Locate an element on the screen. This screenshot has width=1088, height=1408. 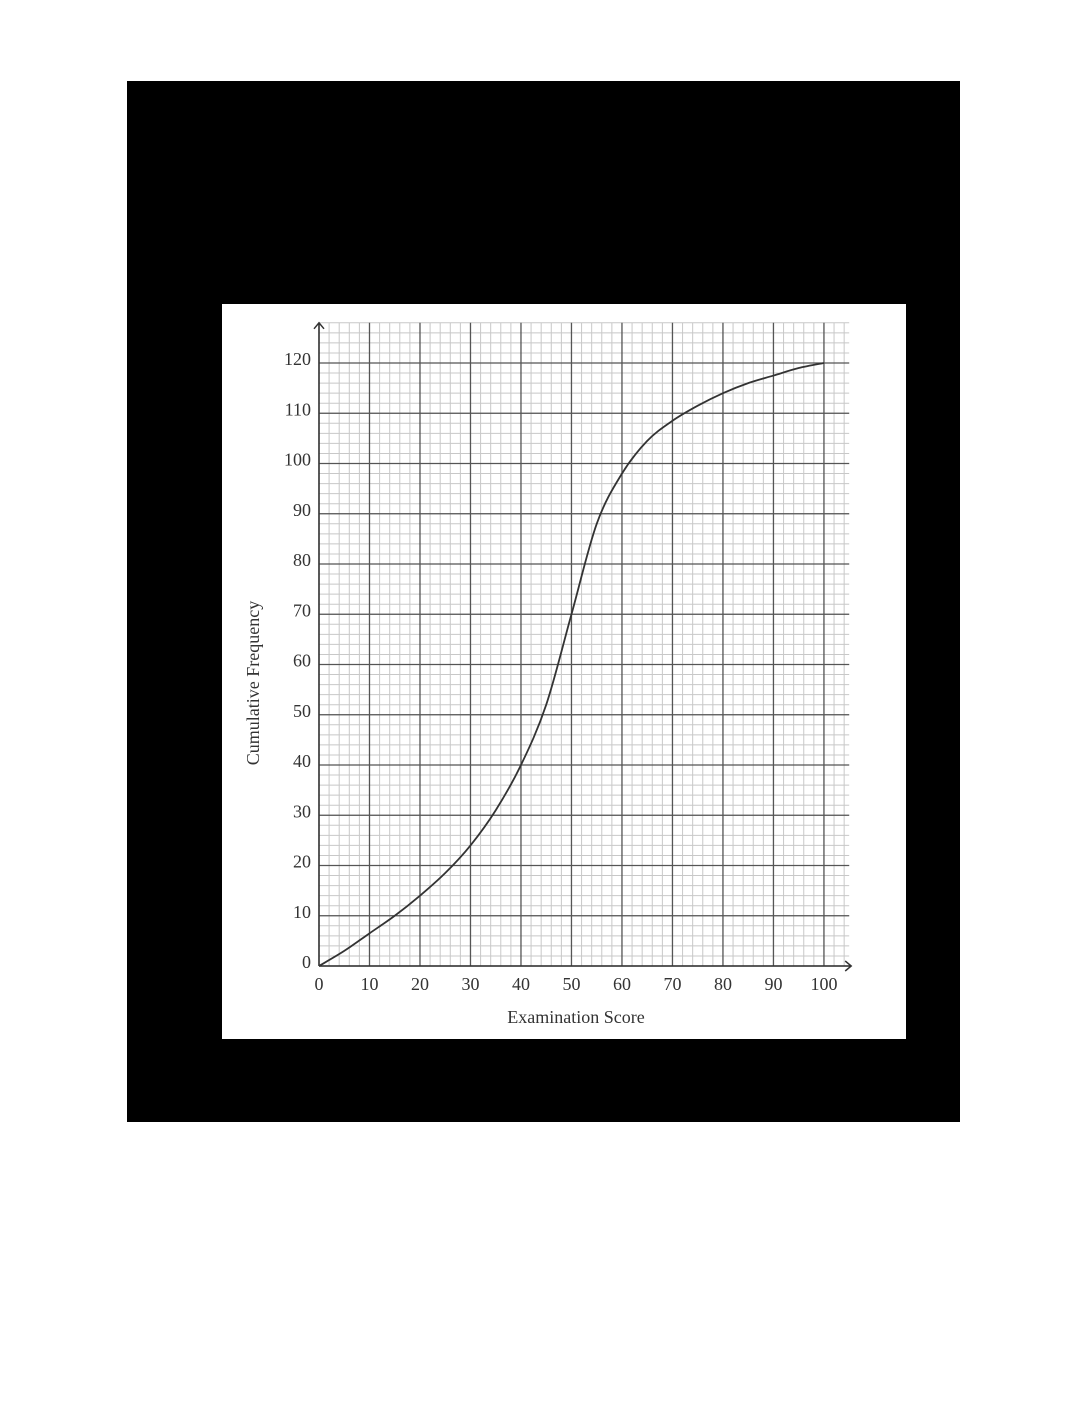
x-tick-label: 80 is located at coordinates (723, 984).